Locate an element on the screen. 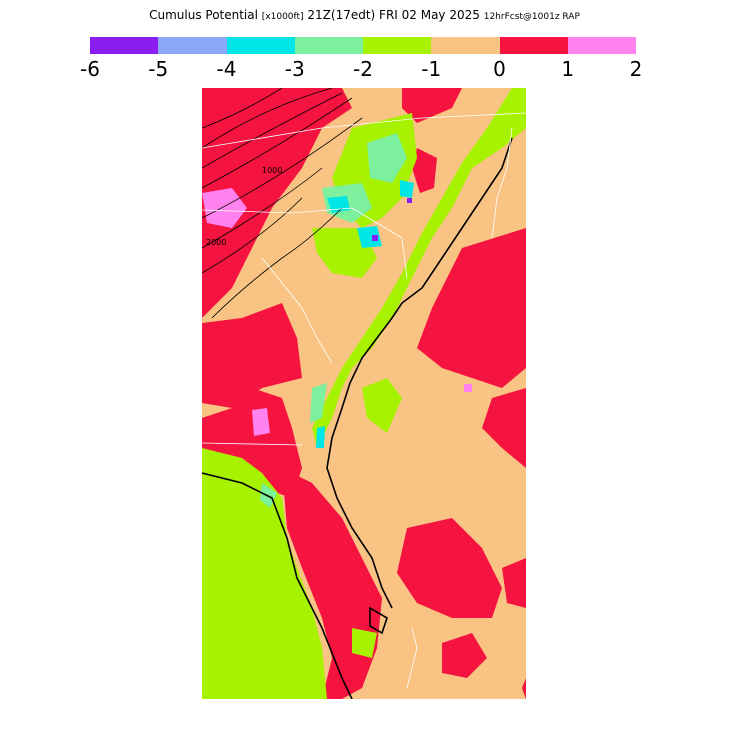 The width and height of the screenshot is (729, 729). region-pink2 is located at coordinates (261, 422).